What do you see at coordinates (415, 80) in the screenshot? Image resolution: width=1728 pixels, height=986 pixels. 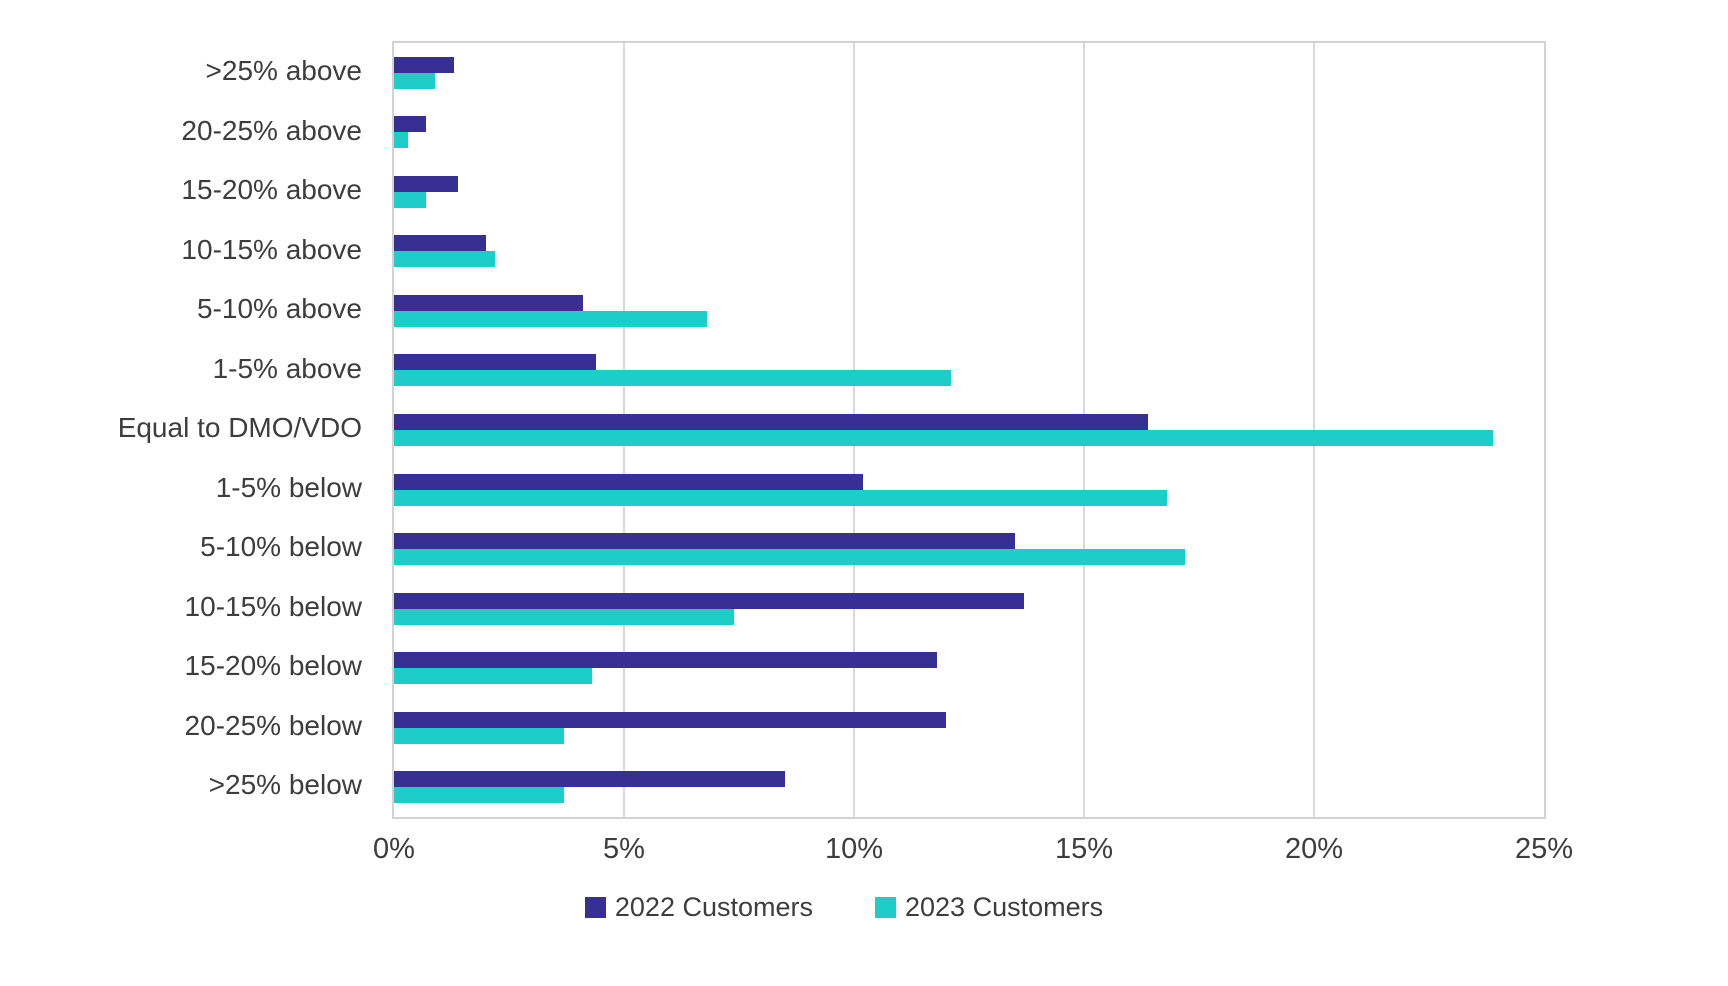 I see `bar-2023->25% above` at bounding box center [415, 80].